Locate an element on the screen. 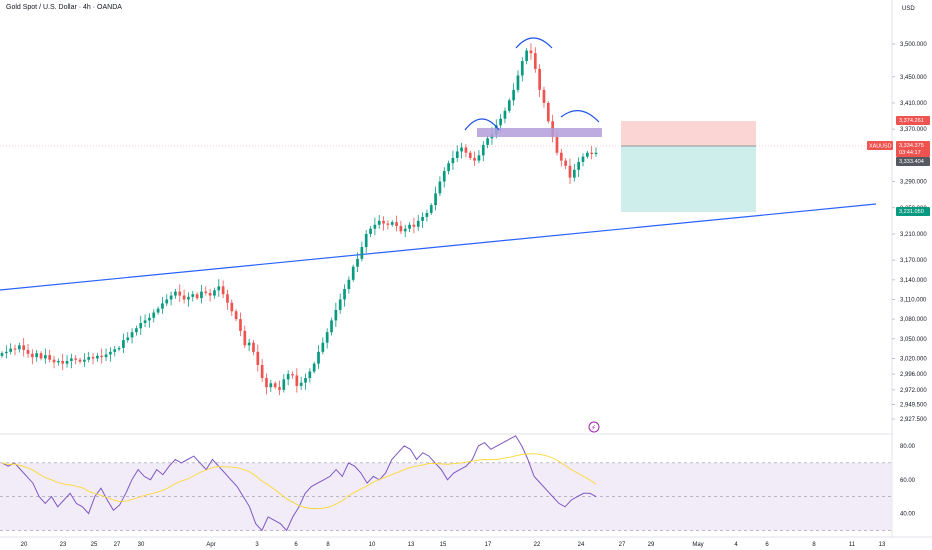 The image size is (932, 550). last-price-label-text: 3,334.375 is located at coordinates (911, 146).